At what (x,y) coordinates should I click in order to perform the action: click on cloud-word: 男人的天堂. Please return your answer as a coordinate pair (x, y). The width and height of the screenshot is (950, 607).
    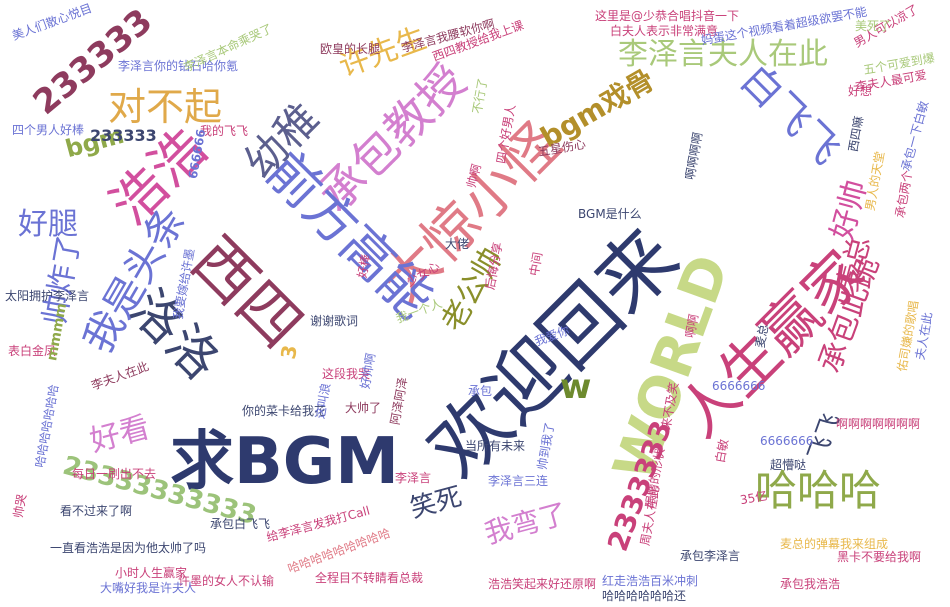
    Looking at the image, I should click on (875, 181).